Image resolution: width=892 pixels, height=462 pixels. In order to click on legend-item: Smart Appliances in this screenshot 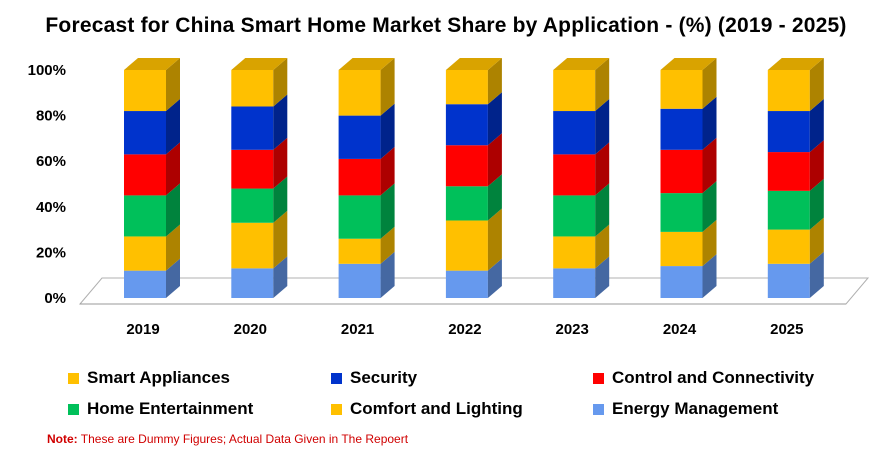, I will do `click(149, 378)`.